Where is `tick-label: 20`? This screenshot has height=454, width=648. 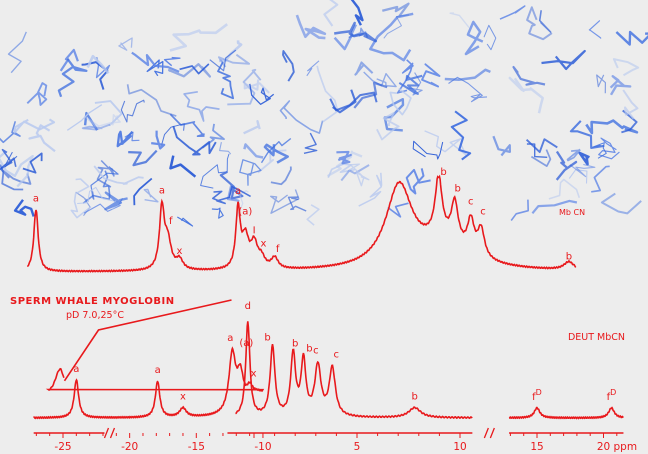 tick-label: 20 is located at coordinates (603, 447).